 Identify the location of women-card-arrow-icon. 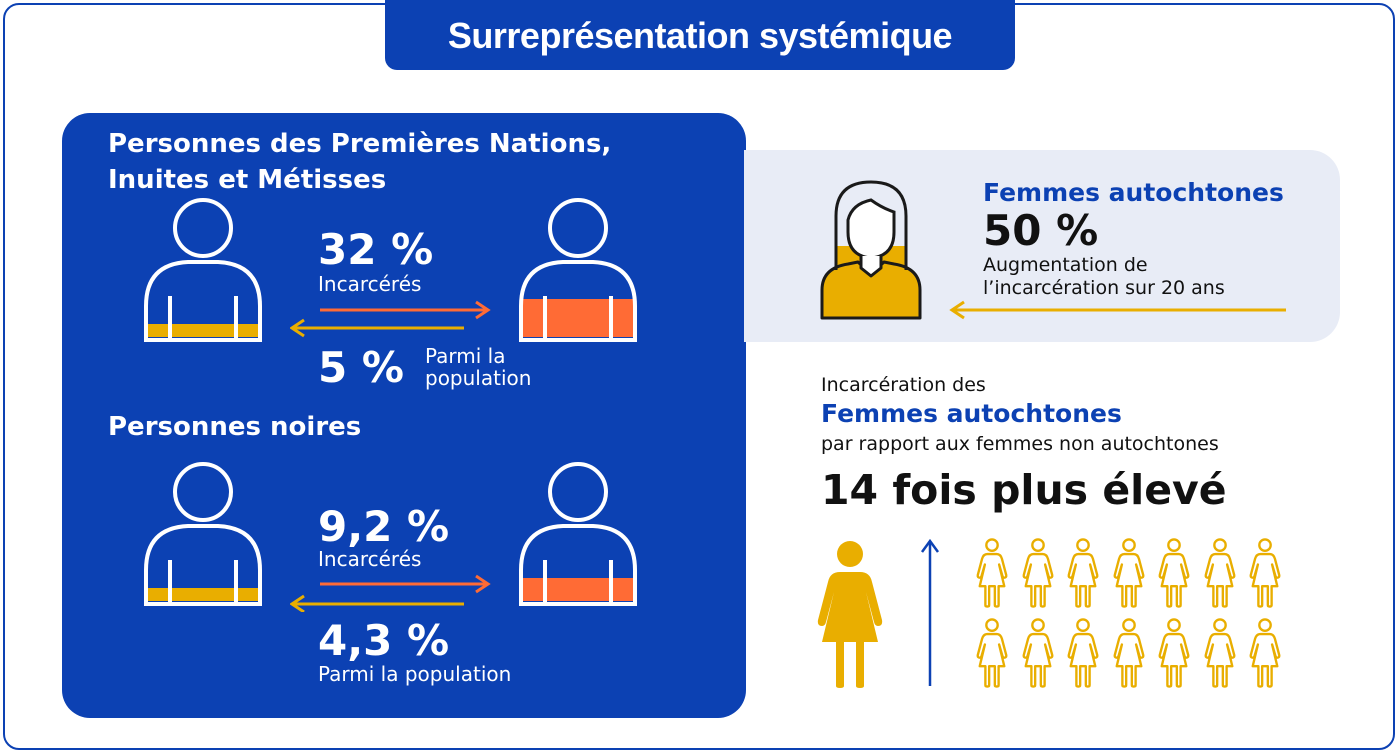
(1117, 310).